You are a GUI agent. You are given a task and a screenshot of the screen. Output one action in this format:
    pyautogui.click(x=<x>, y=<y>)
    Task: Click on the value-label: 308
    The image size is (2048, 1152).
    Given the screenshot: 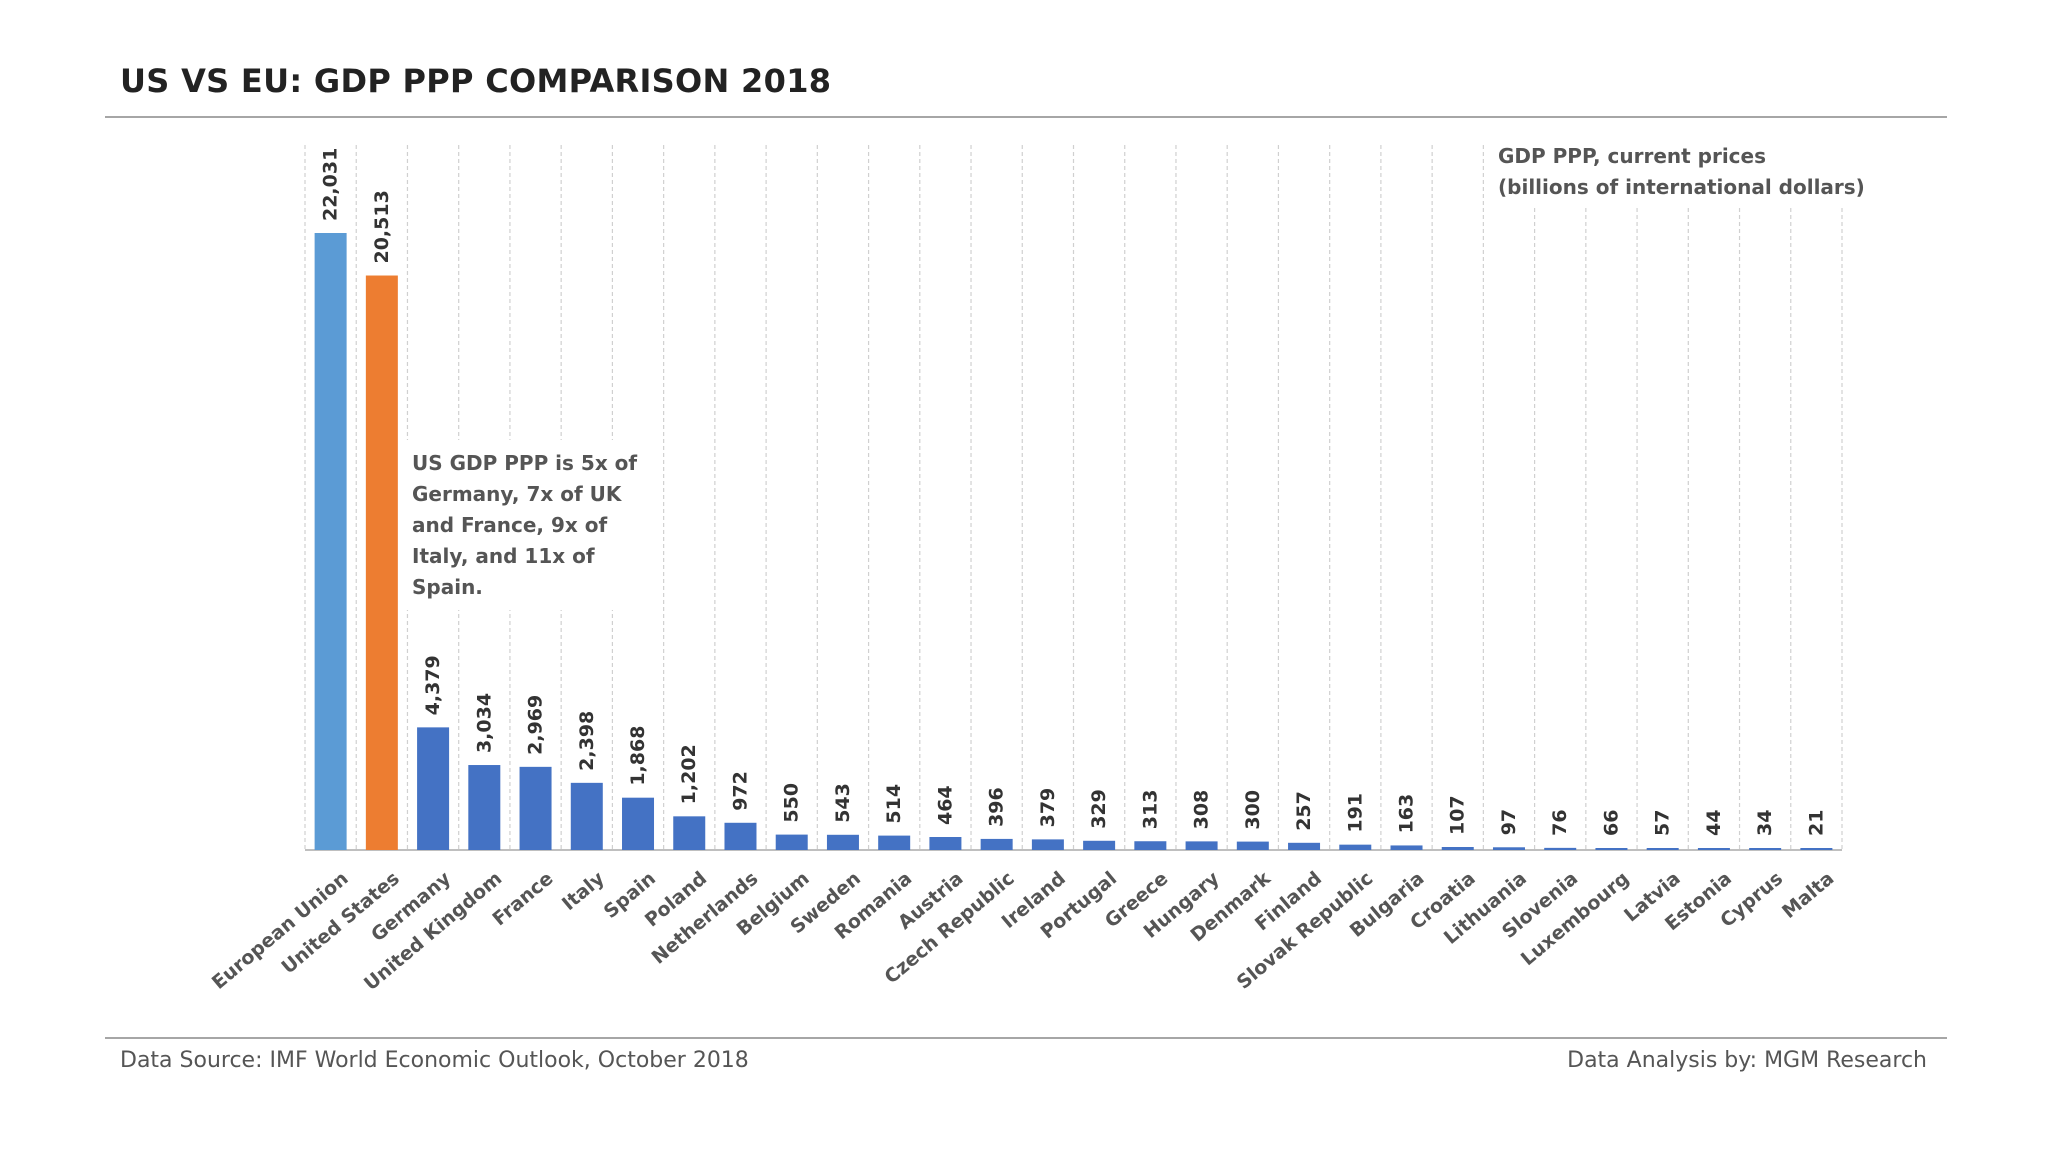 What is the action you would take?
    pyautogui.click(x=1202, y=810)
    